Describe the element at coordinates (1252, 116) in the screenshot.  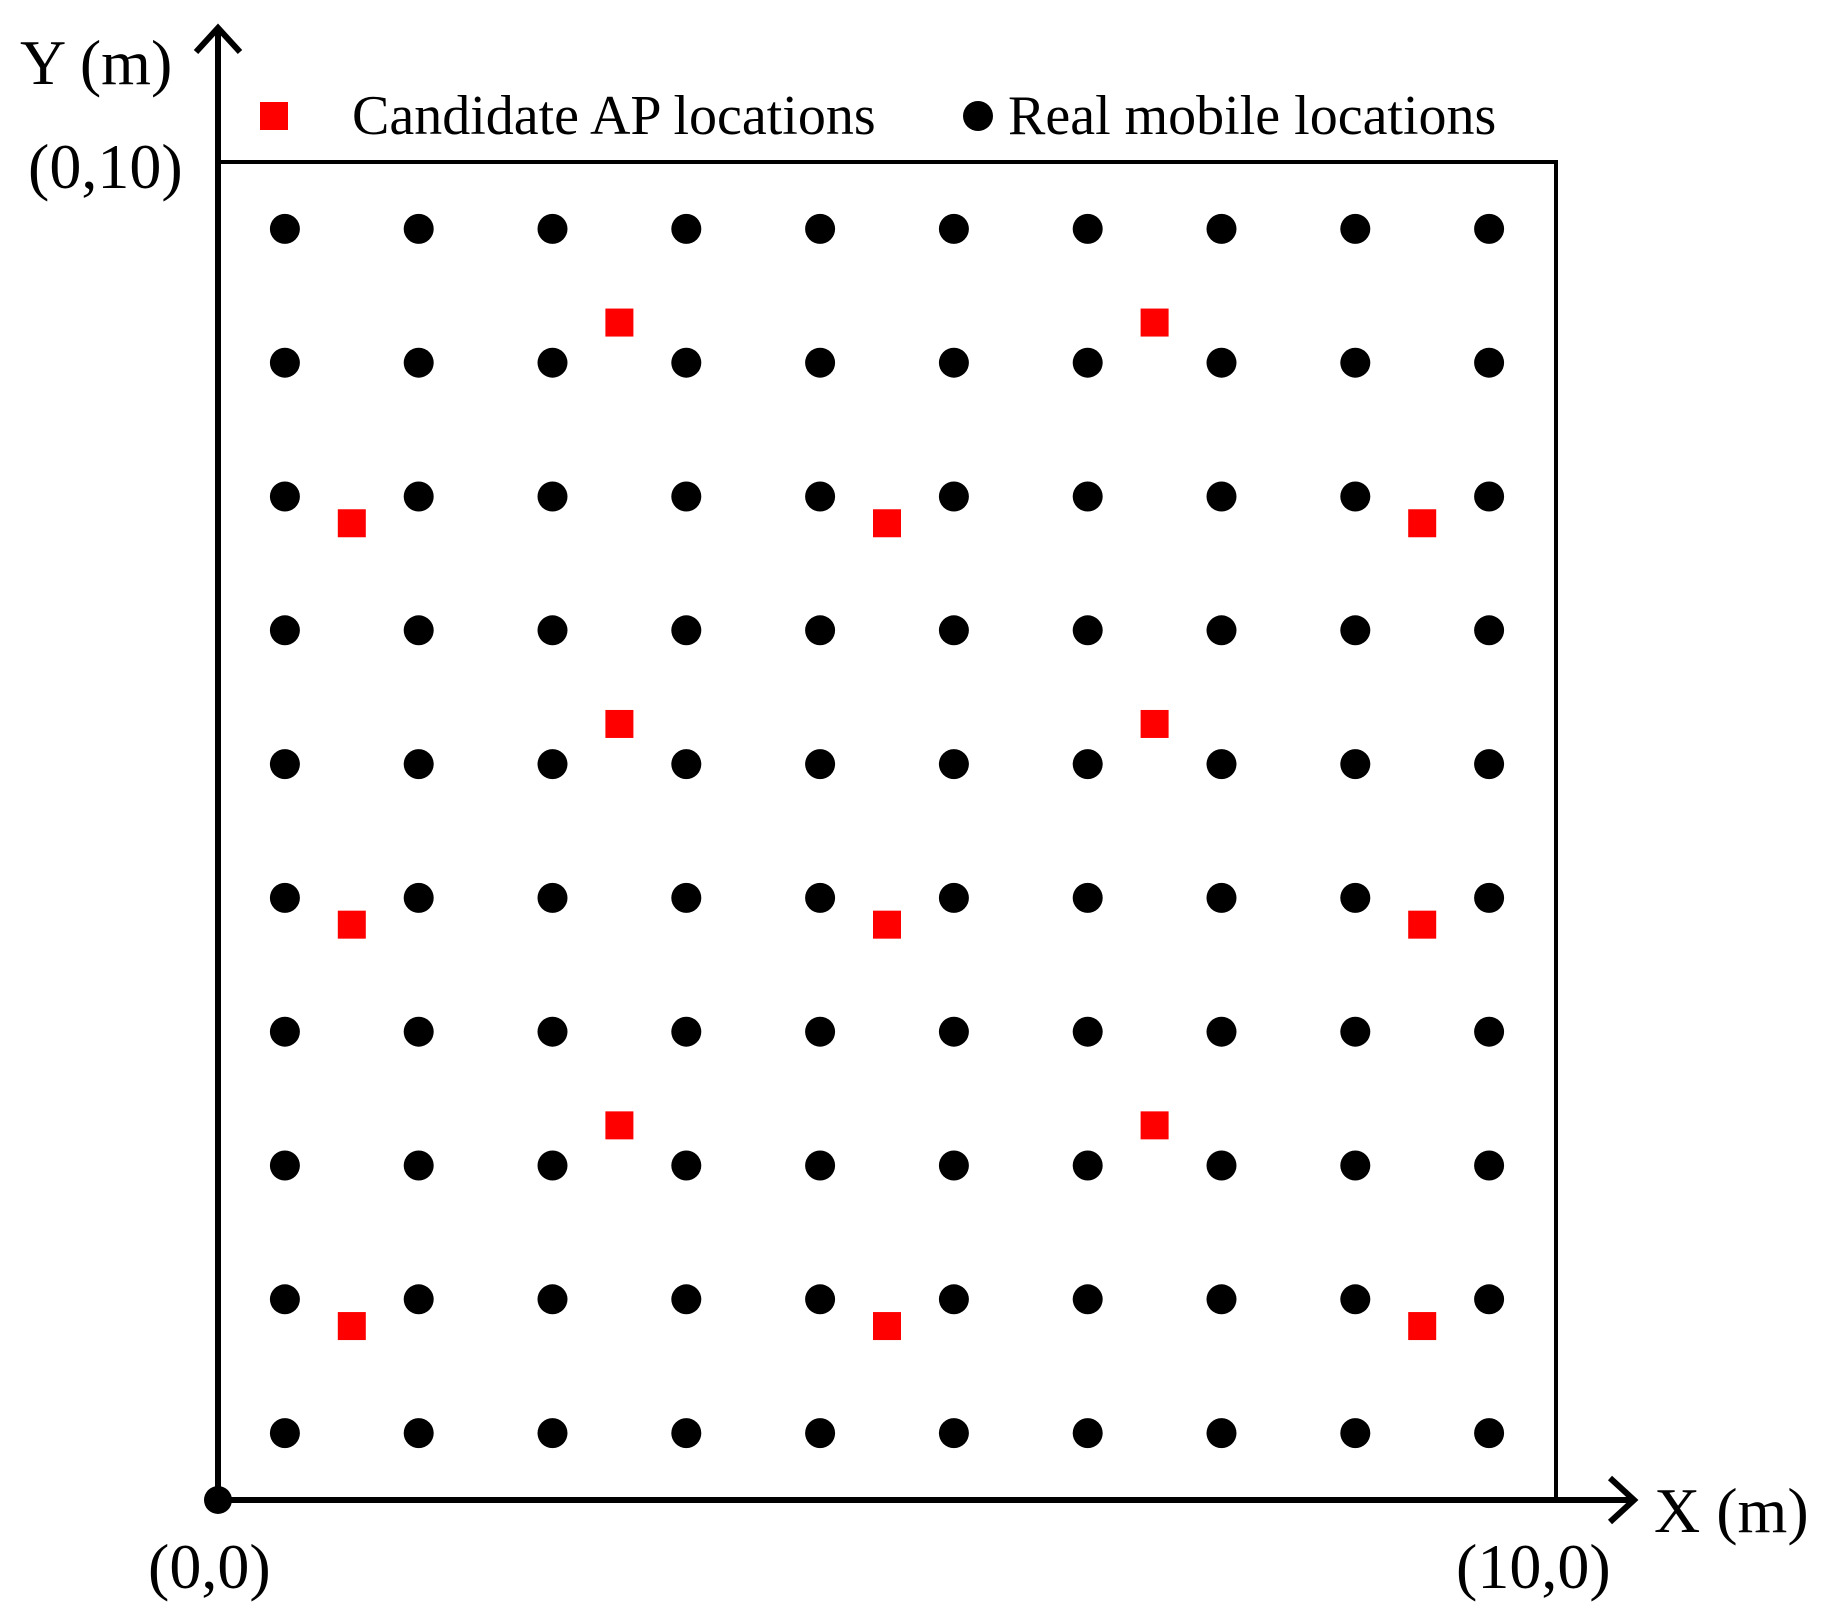
I see `legend-mobile-label: Real mobile locations` at that location.